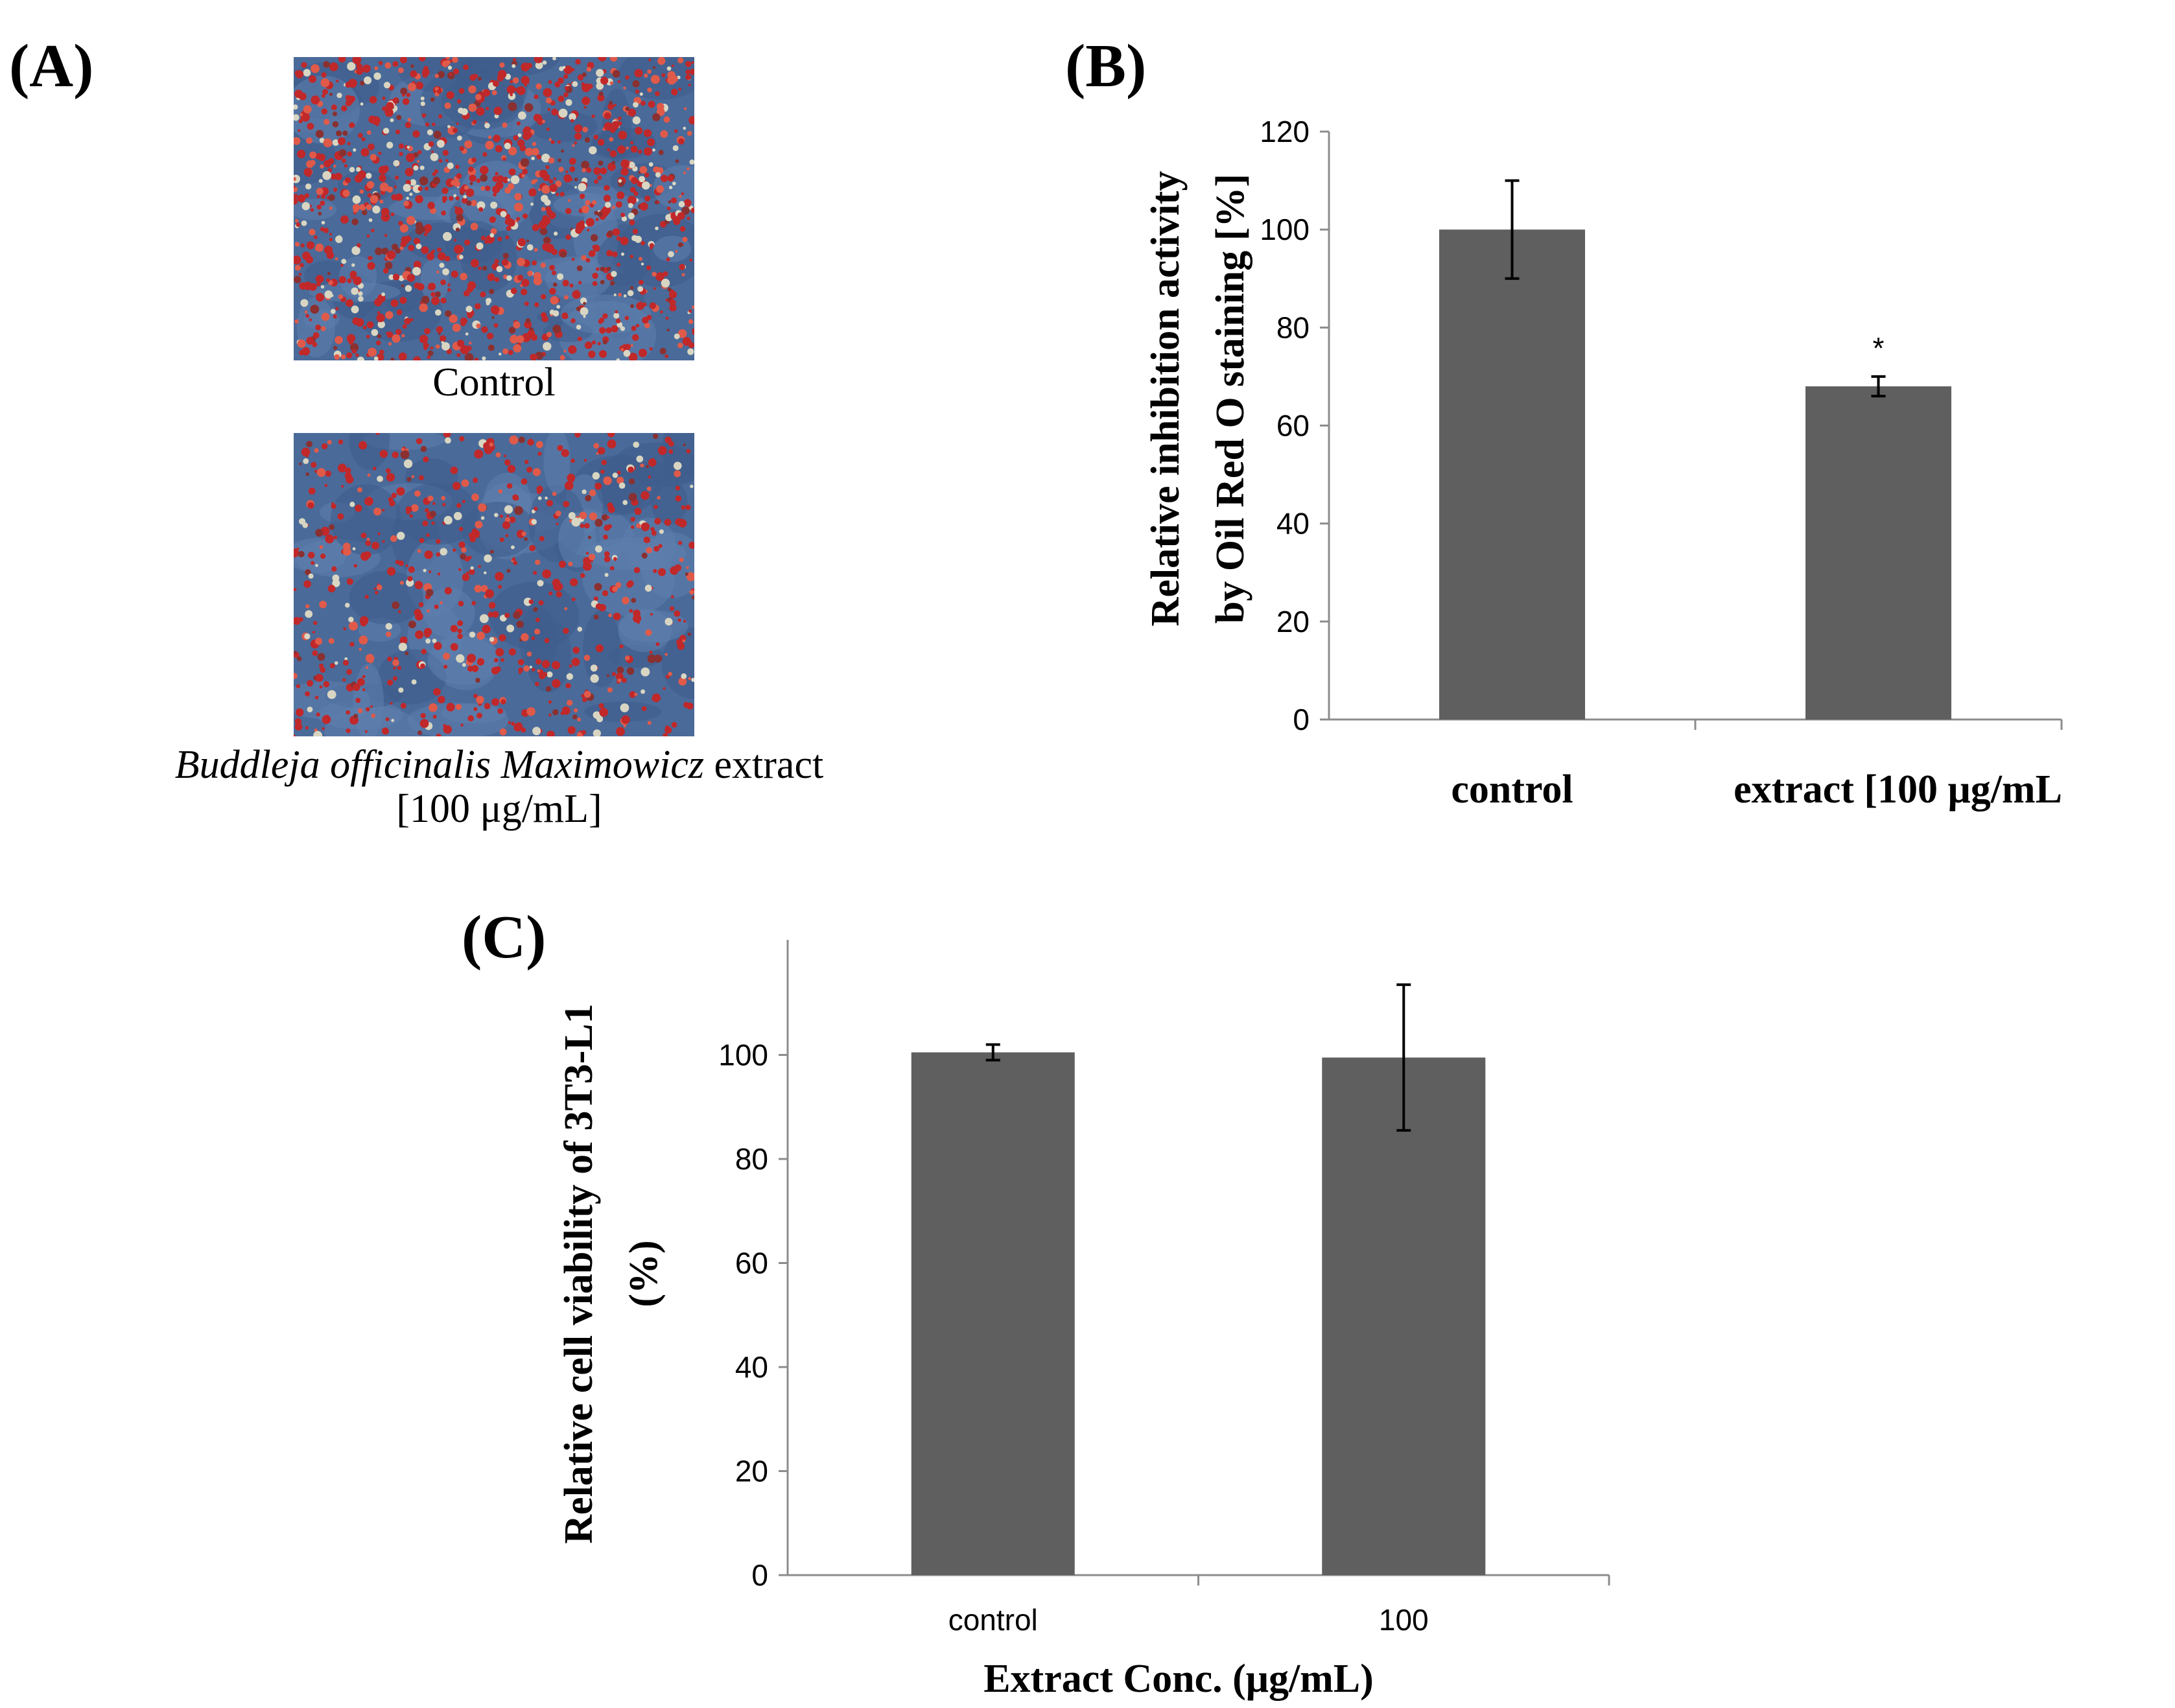 The height and width of the screenshot is (1708, 2175). What do you see at coordinates (1106, 66) in the screenshot?
I see `panel-b-label: (B)` at bounding box center [1106, 66].